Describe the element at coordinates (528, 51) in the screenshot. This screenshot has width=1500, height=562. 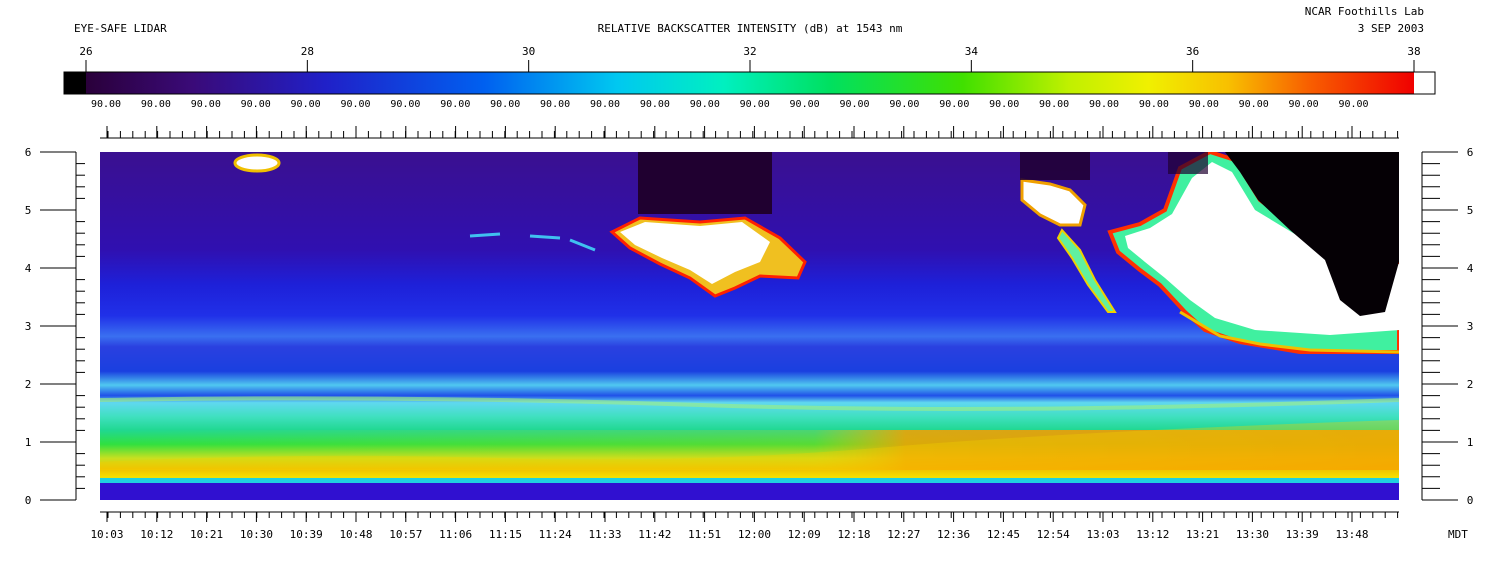
I see `colorbar-tick-label: 30` at that location.